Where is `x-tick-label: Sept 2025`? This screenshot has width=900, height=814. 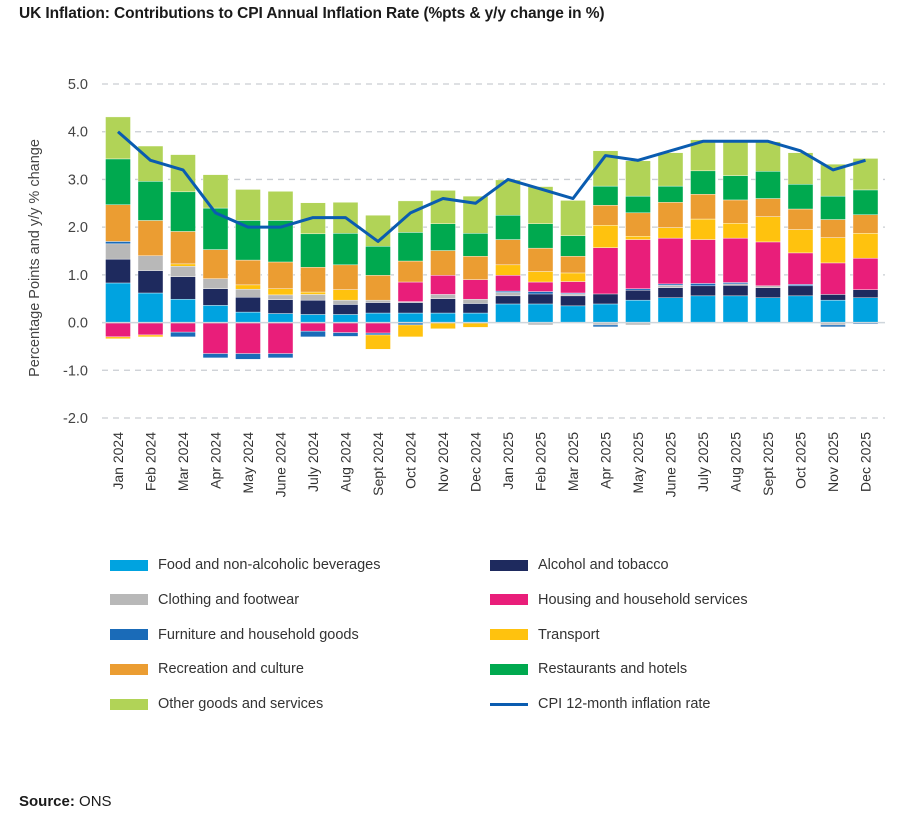
x-tick-label: Sept 2025 is located at coordinates (768, 464).